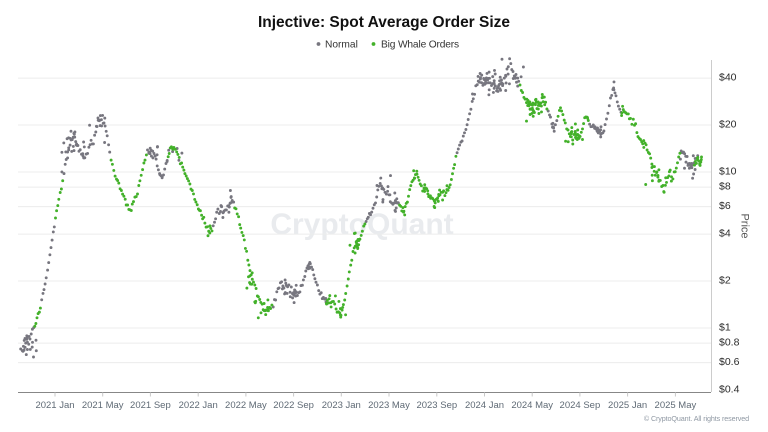  Describe the element at coordinates (580, 405) in the screenshot. I see `svg-text: 2024 Sep` at that location.